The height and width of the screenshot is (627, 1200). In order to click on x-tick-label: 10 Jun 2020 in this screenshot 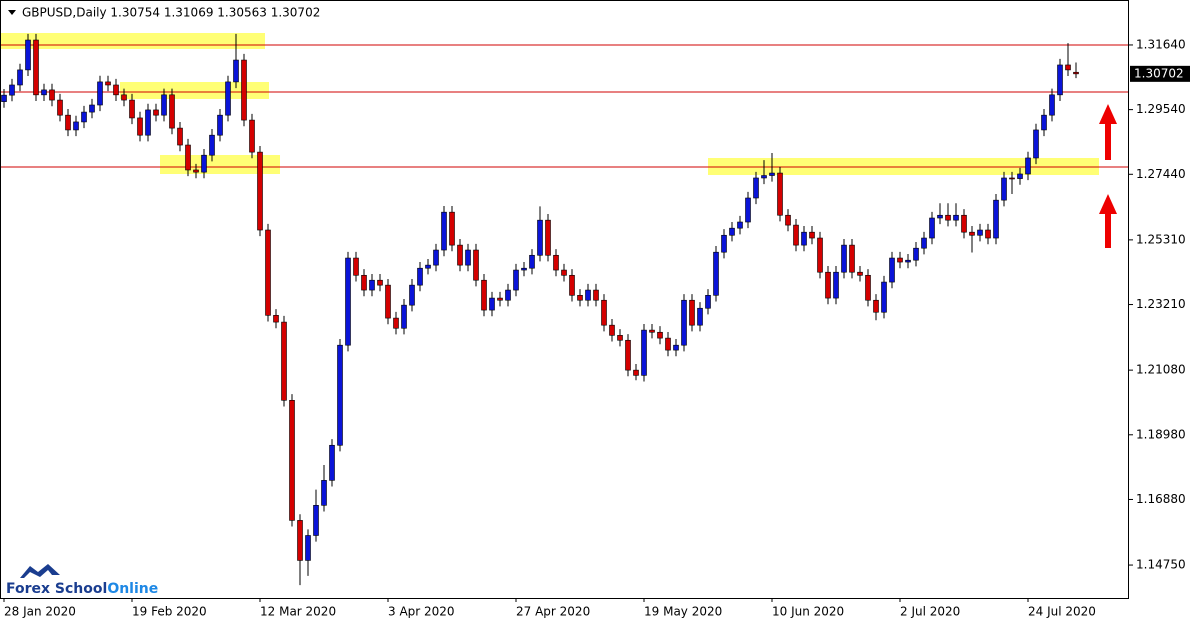, I will do `click(808, 612)`.